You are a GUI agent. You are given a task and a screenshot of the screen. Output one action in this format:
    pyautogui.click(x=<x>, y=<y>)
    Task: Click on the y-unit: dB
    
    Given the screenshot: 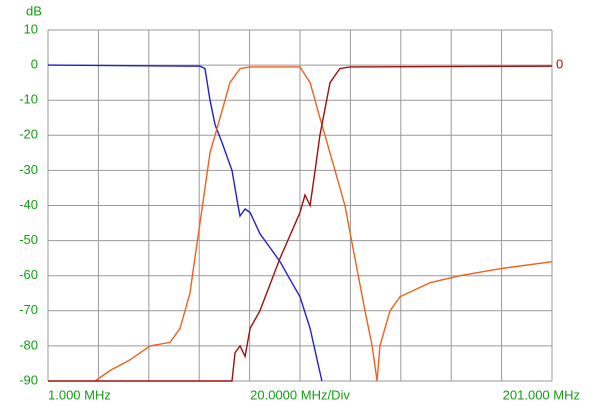 What is the action you would take?
    pyautogui.click(x=34, y=10)
    